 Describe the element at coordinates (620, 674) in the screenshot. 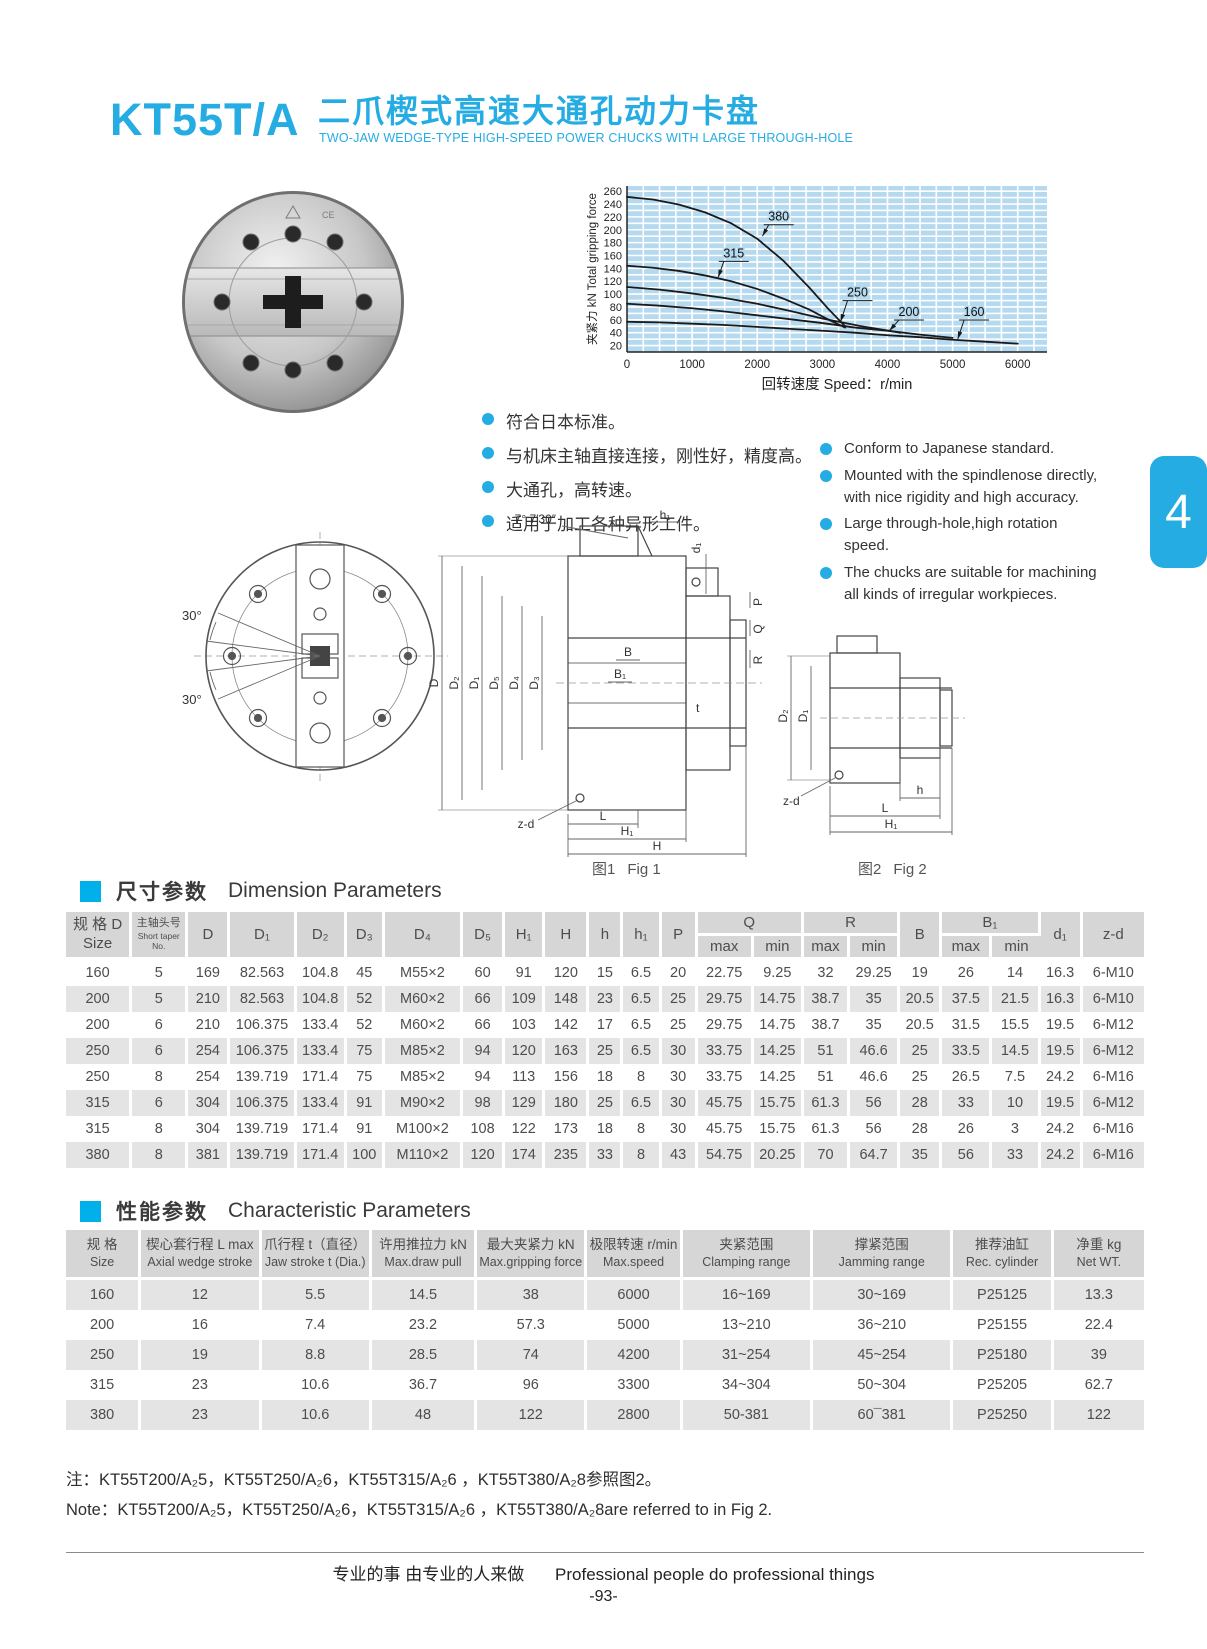

I see `fig1-B1-label: B₁` at that location.